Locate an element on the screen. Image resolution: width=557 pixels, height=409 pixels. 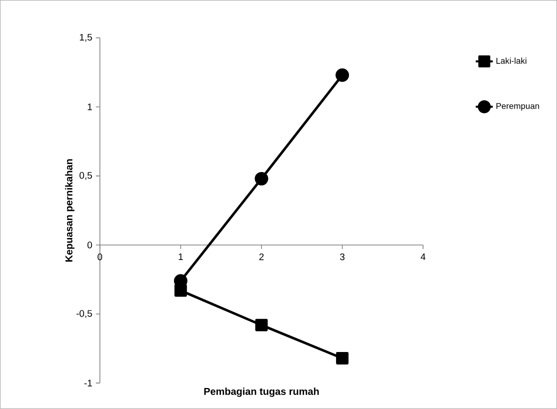
x-tick-label: 2 is located at coordinates (261, 257).